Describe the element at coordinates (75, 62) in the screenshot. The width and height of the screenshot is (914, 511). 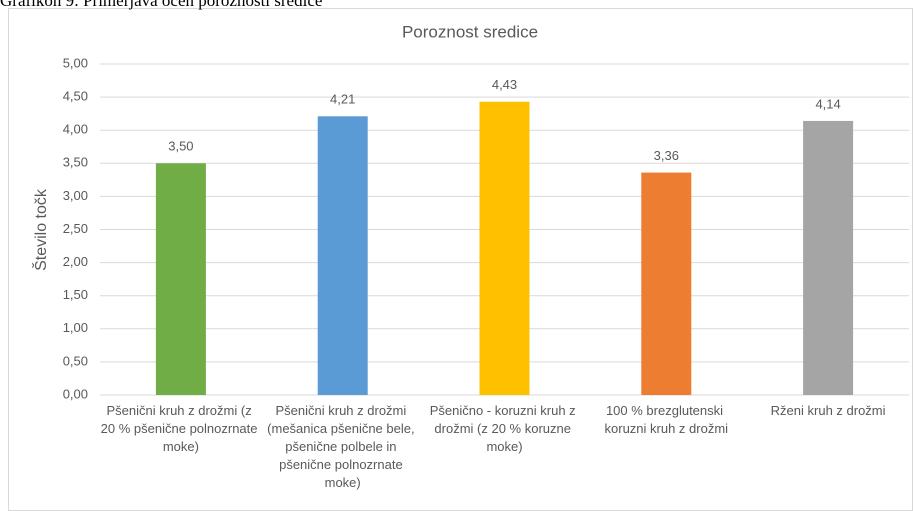
I see `y-tick-label: 5,00` at that location.